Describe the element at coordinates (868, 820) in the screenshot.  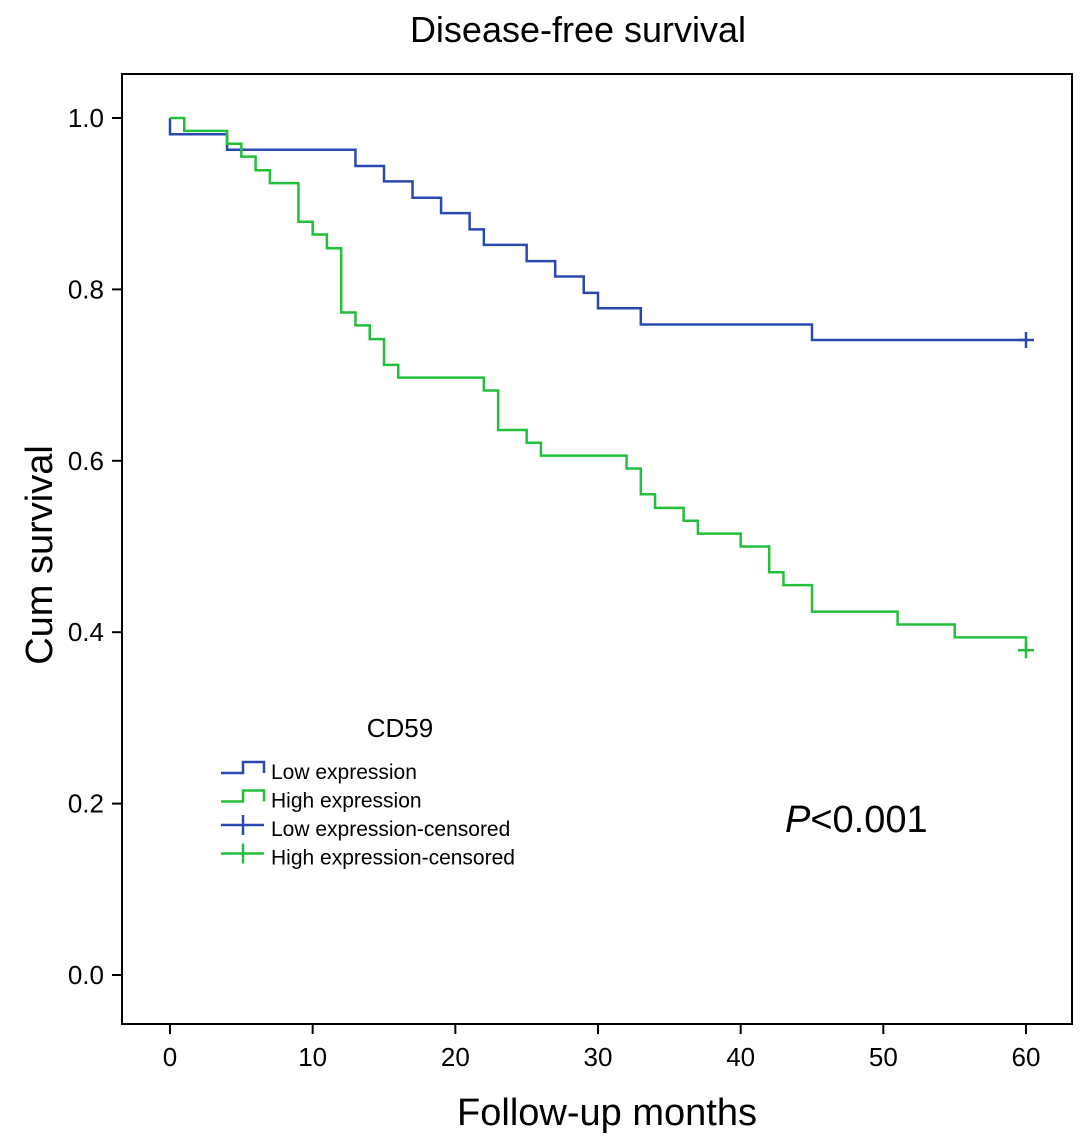
I see `p-value: <0.001` at that location.